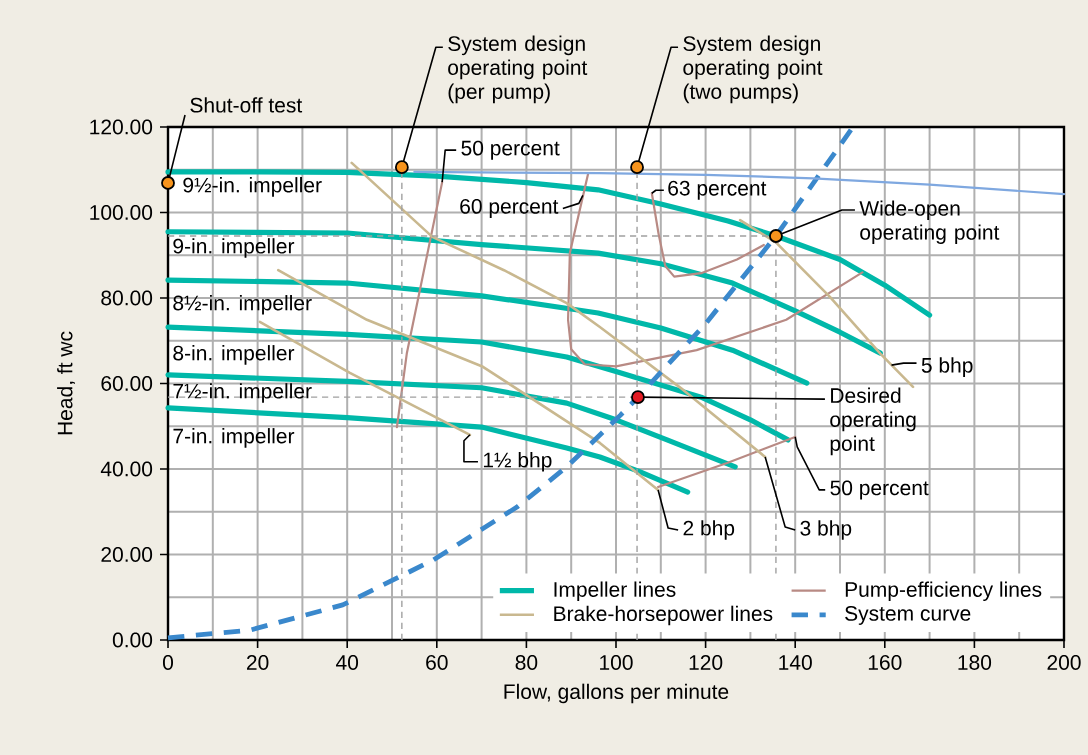 This screenshot has height=755, width=1088. What do you see at coordinates (873, 421) in the screenshot?
I see `annotation: Desired operating point` at bounding box center [873, 421].